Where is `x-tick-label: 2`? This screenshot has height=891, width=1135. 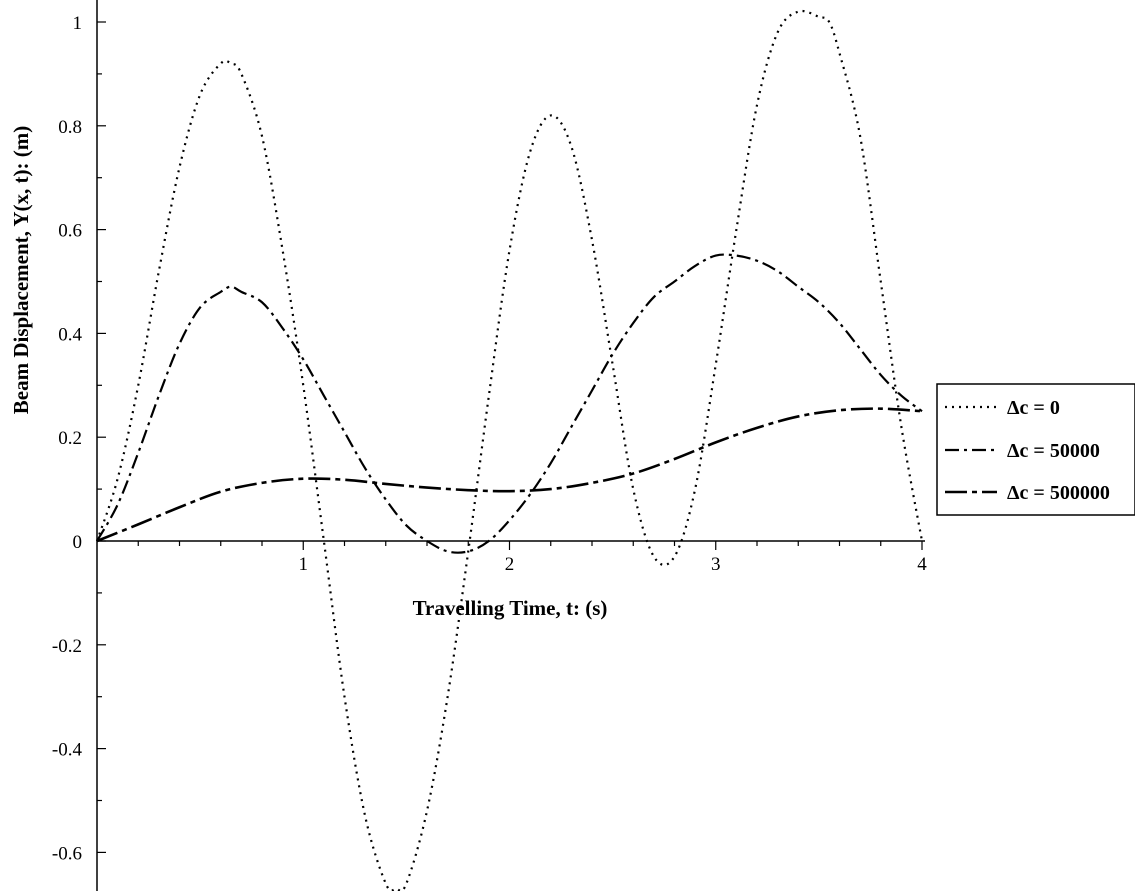 x-tick-label: 2 is located at coordinates (510, 564).